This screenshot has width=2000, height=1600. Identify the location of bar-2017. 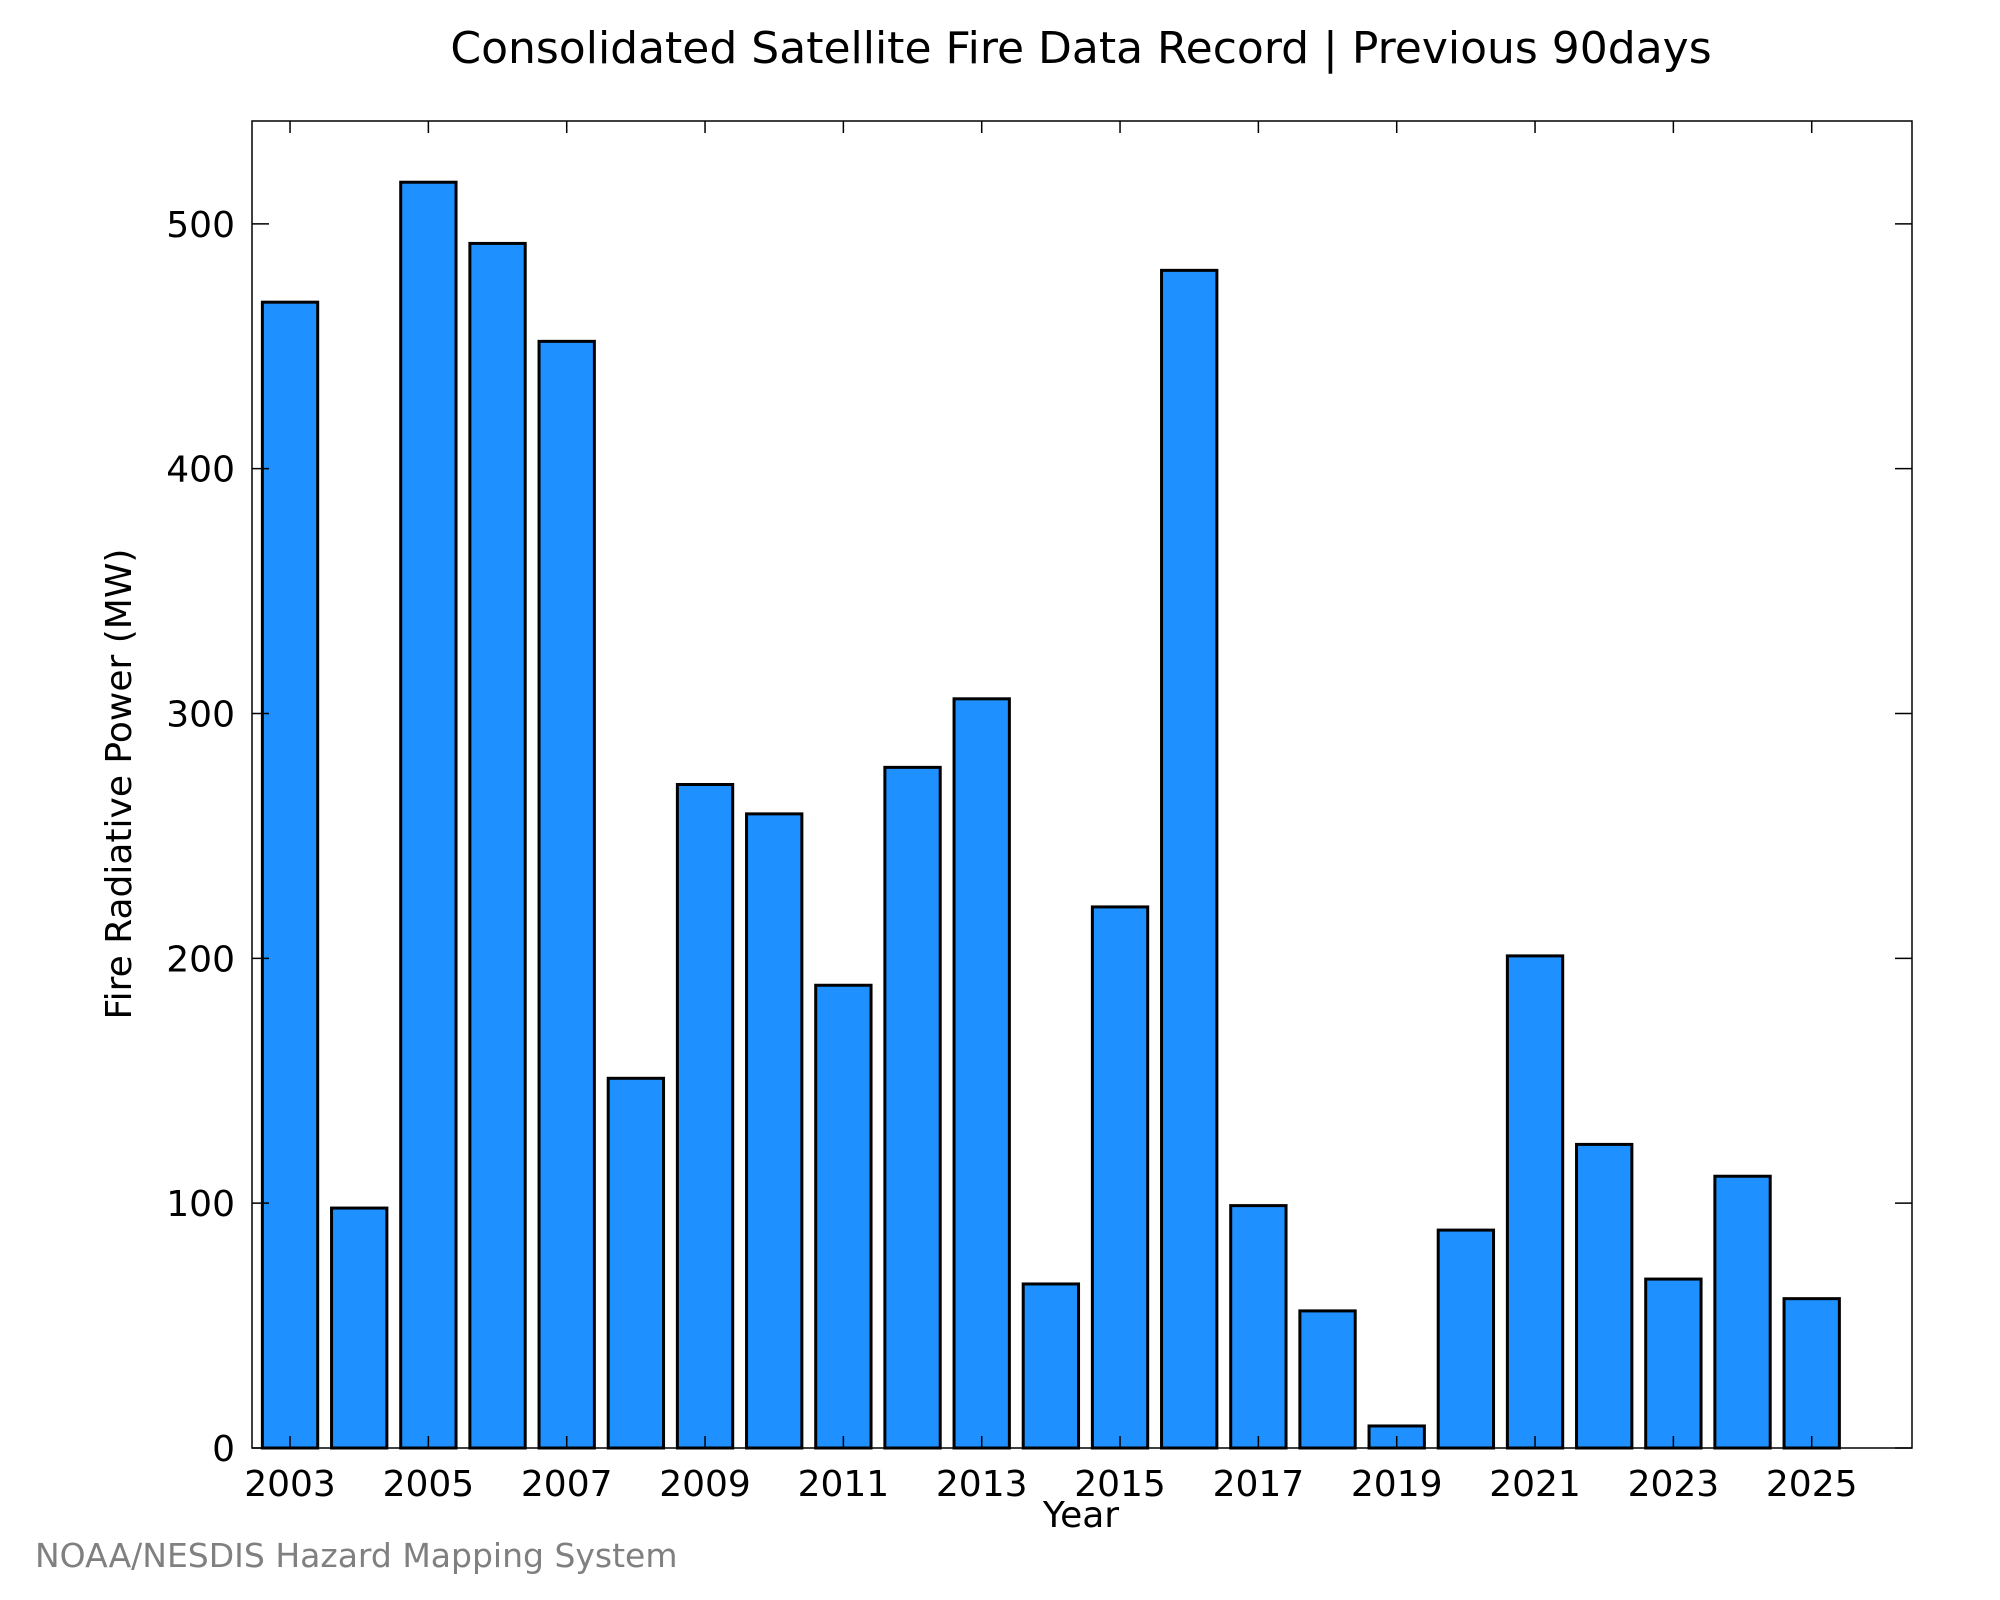
(1258, 1327).